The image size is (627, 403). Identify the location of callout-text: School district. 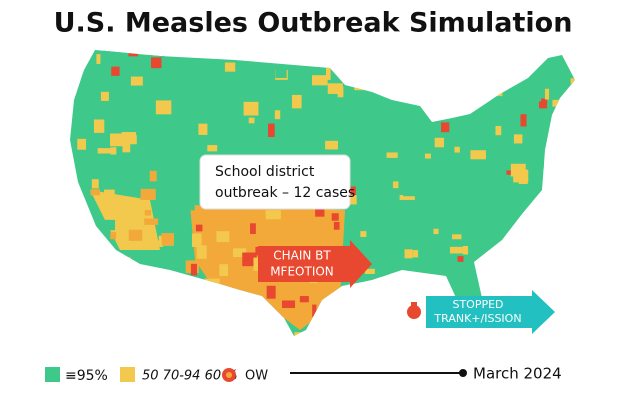
(265, 172).